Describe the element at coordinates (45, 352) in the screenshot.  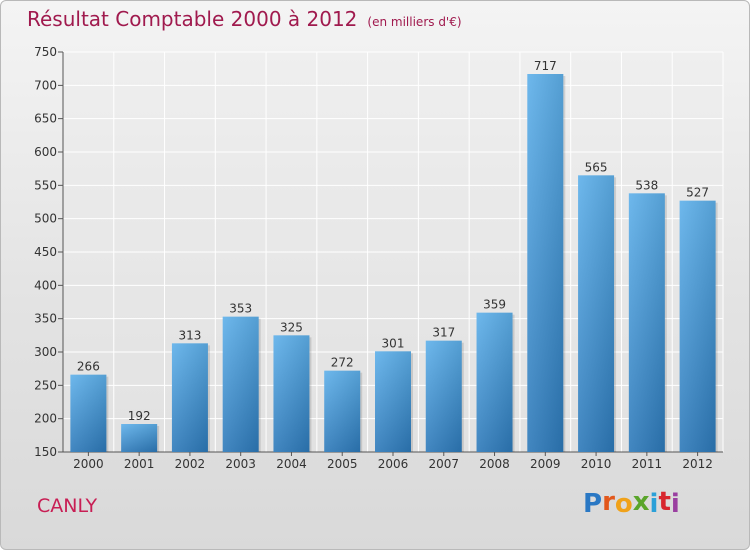
I see `y-tick-label: 300` at that location.